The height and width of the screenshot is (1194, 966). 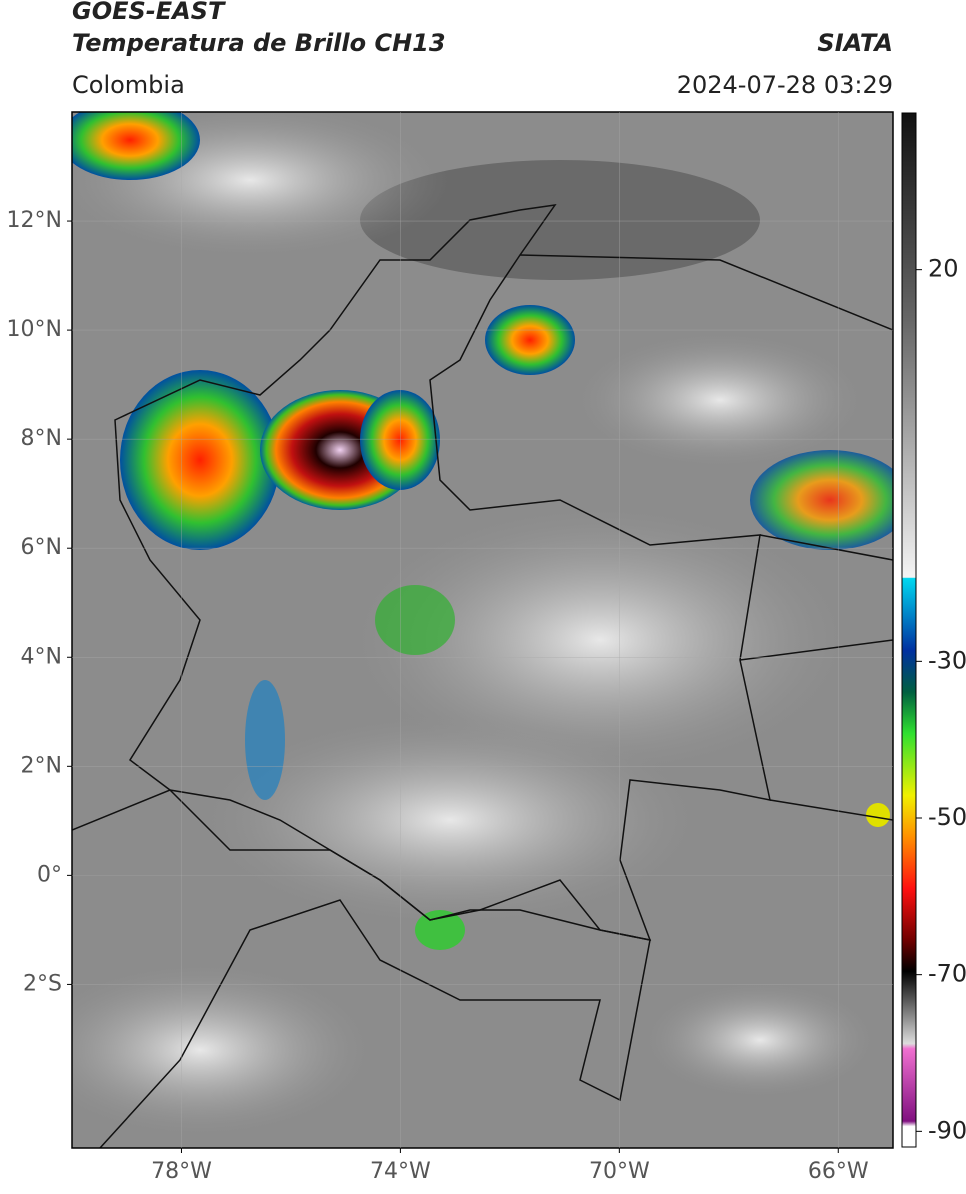 I want to click on lat-label: 2°S, so click(x=42, y=983).